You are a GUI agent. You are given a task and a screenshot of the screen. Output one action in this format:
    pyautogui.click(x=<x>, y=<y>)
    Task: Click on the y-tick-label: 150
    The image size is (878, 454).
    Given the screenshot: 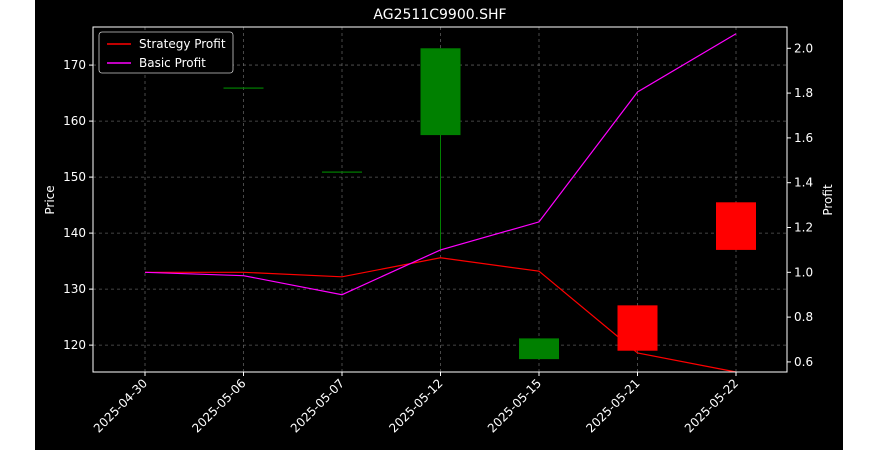 What is the action you would take?
    pyautogui.click(x=74, y=177)
    